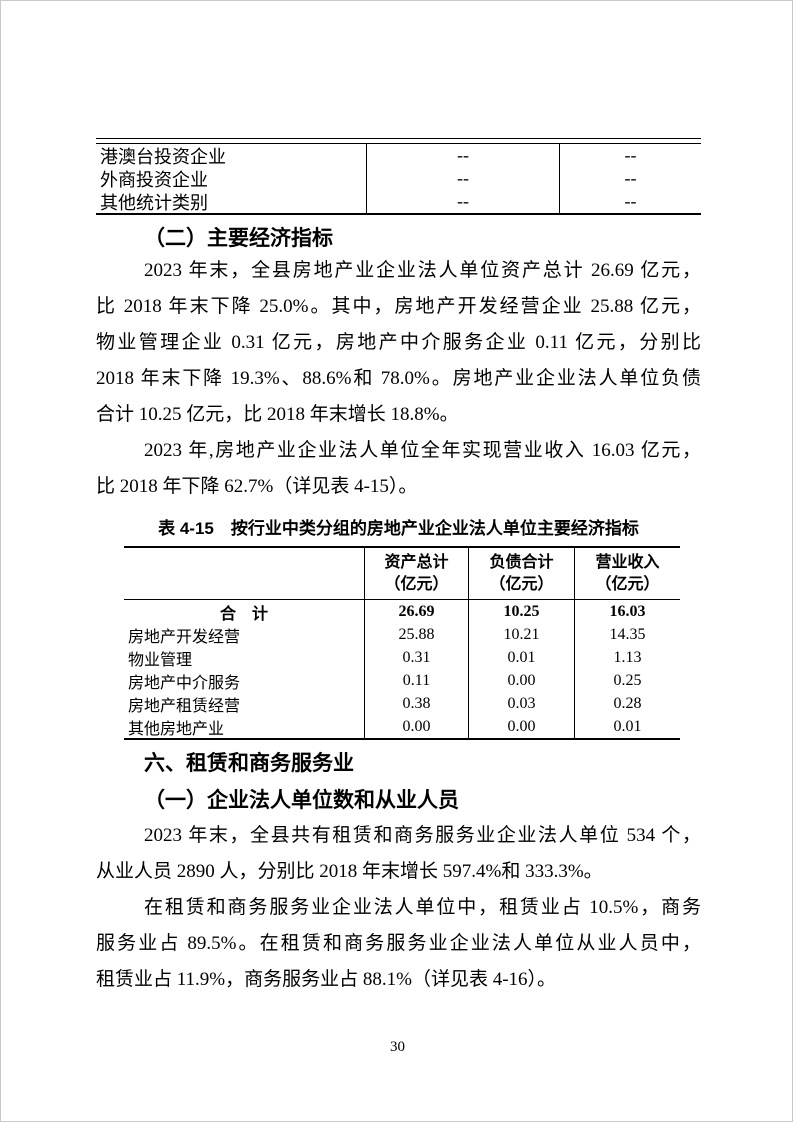 The image size is (793, 1122). What do you see at coordinates (521, 573) in the screenshot?
I see `column-header-liabilities: 负债合计 （亿元）` at bounding box center [521, 573].